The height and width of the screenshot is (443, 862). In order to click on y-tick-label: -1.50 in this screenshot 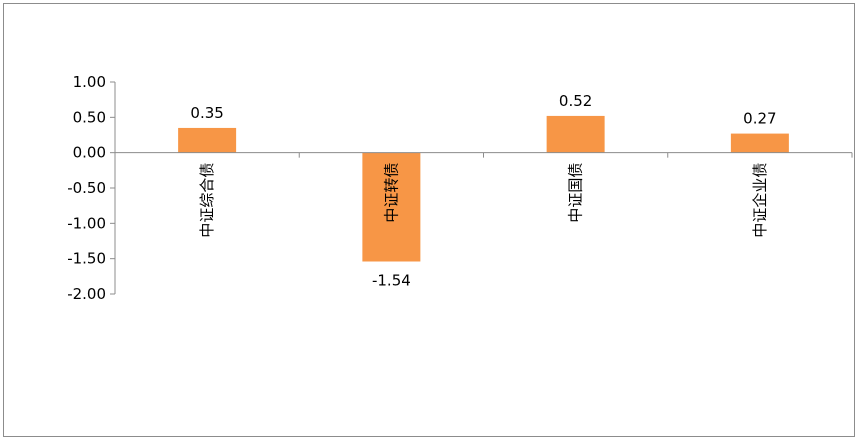, I will do `click(86, 259)`.